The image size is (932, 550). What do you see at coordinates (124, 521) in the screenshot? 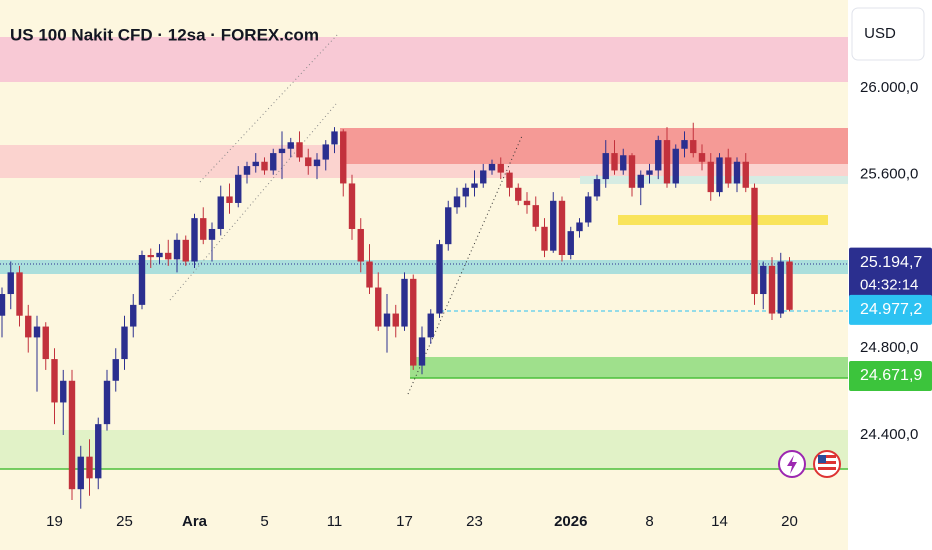
I see `x-tick-label: 25` at bounding box center [124, 521].